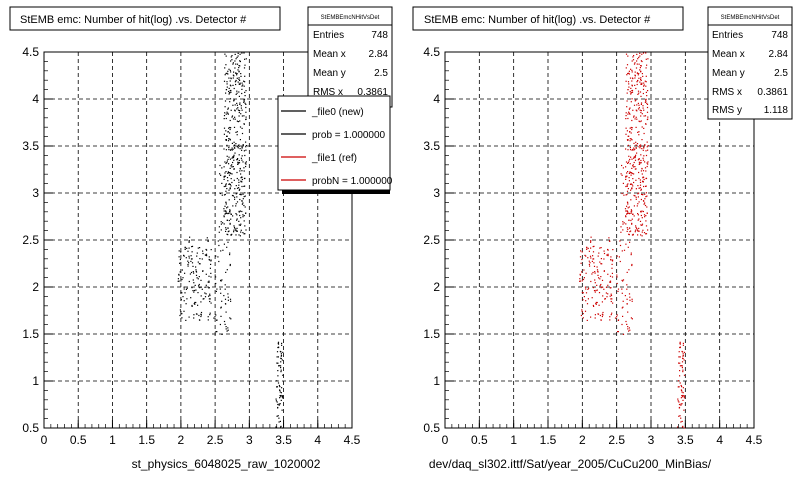 The width and height of the screenshot is (800, 480). Describe the element at coordinates (230, 240) in the screenshot. I see `left-data-points` at that location.